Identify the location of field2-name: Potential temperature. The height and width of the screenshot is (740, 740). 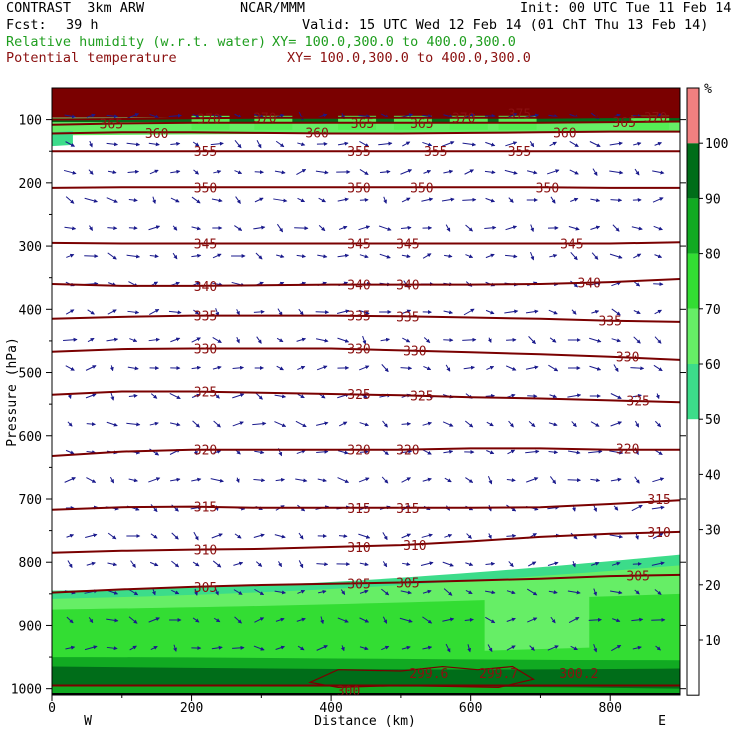
(91, 58).